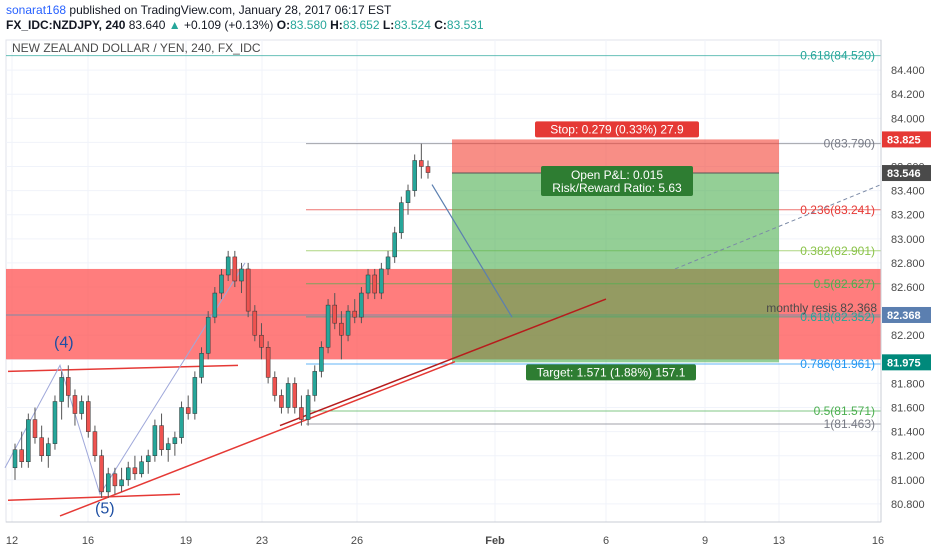 The height and width of the screenshot is (550, 932). What do you see at coordinates (908, 288) in the screenshot?
I see `y-tick-label: 82.600` at bounding box center [908, 288].